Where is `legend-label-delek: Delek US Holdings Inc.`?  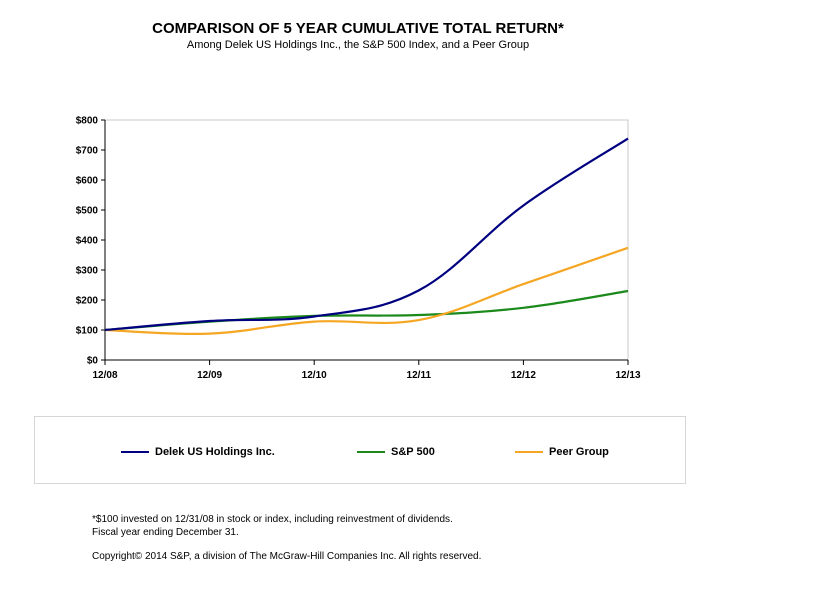 legend-label-delek: Delek US Holdings Inc. is located at coordinates (215, 452).